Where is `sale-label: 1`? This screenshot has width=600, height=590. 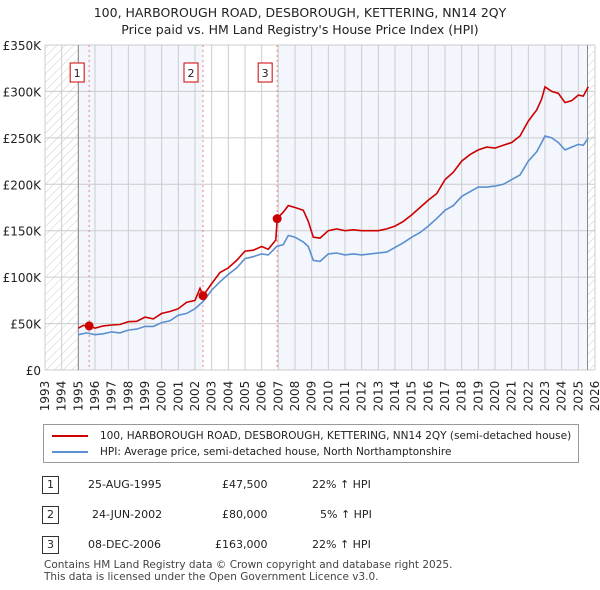
sale-label: 1 is located at coordinates (77, 73).